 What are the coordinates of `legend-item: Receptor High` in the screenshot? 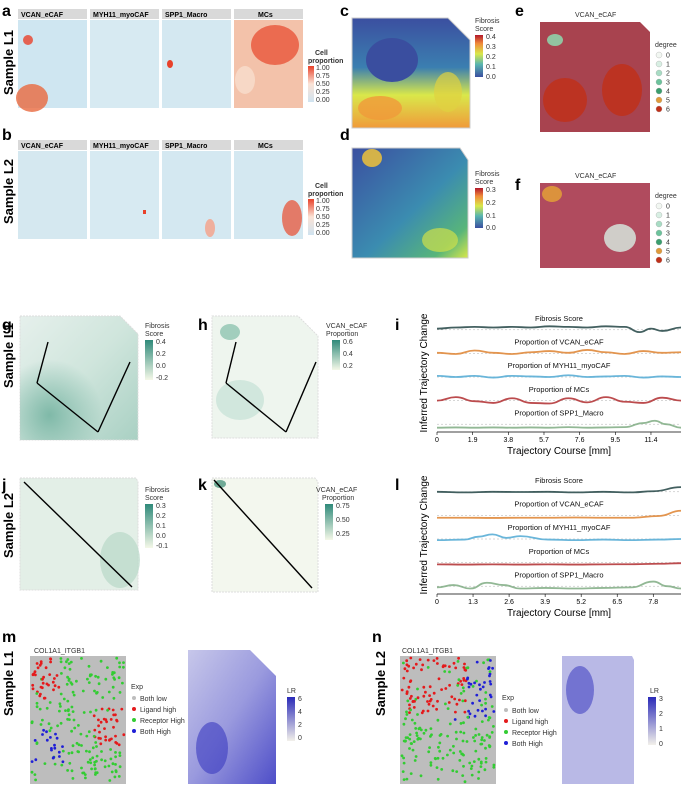 It's located at (162, 721).